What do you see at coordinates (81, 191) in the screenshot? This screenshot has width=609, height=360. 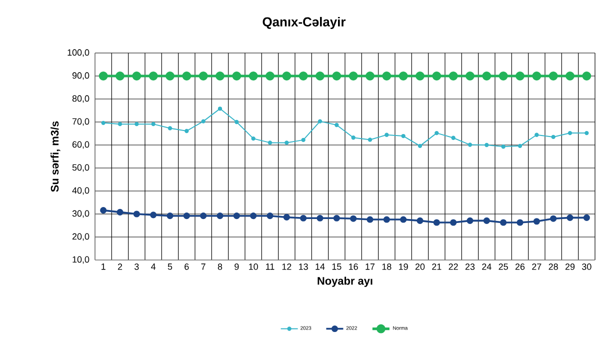 I see `y-tick-label: 40,0` at bounding box center [81, 191].